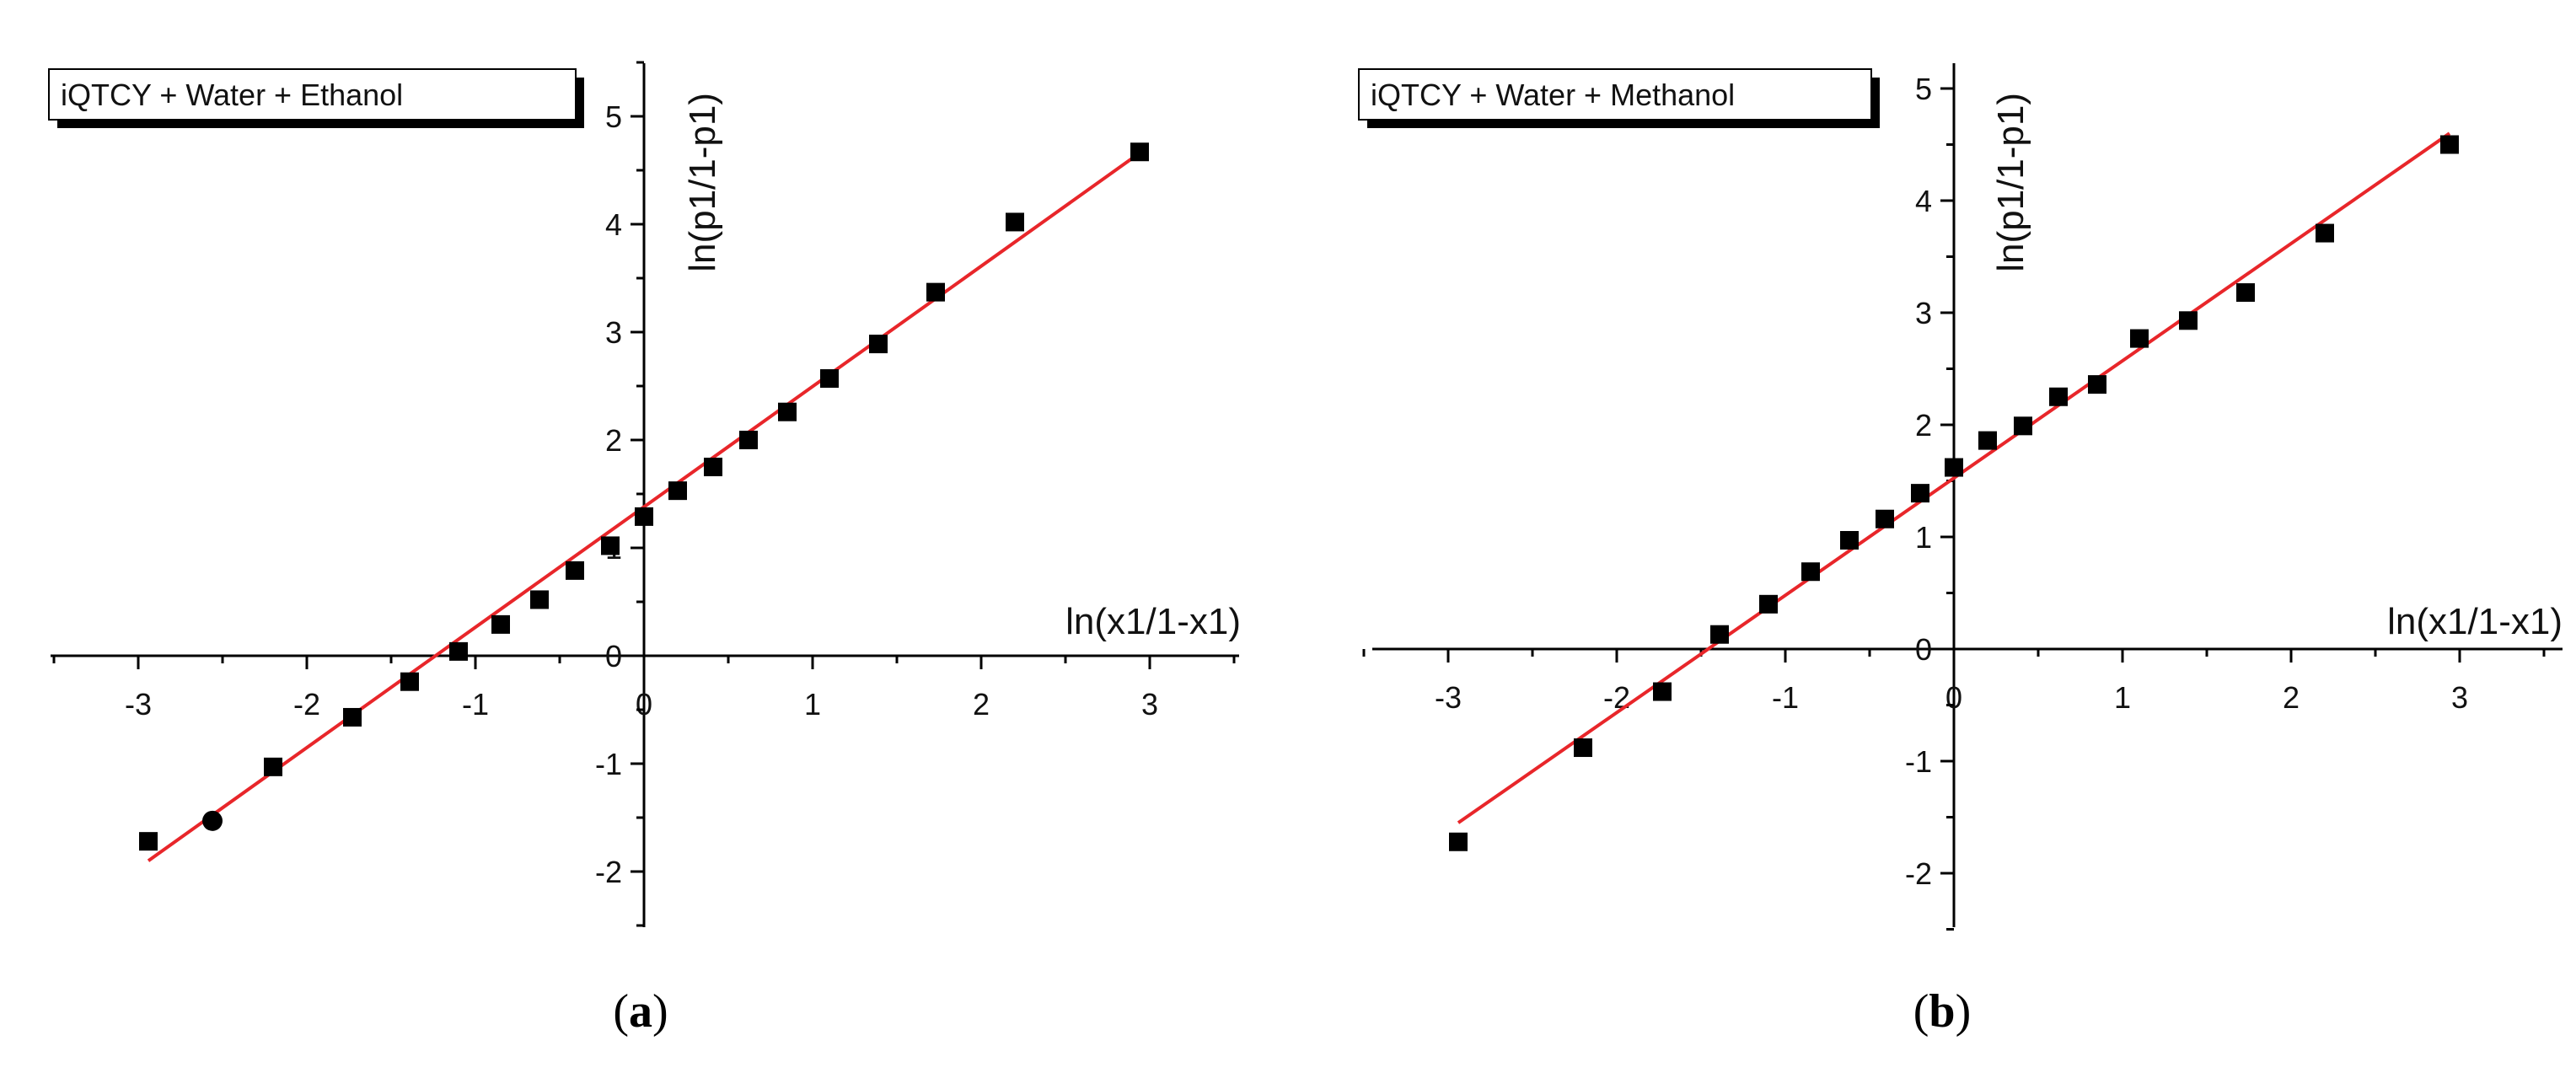 The width and height of the screenshot is (2576, 1073). I want to click on panel-label: (a), so click(640, 1011).